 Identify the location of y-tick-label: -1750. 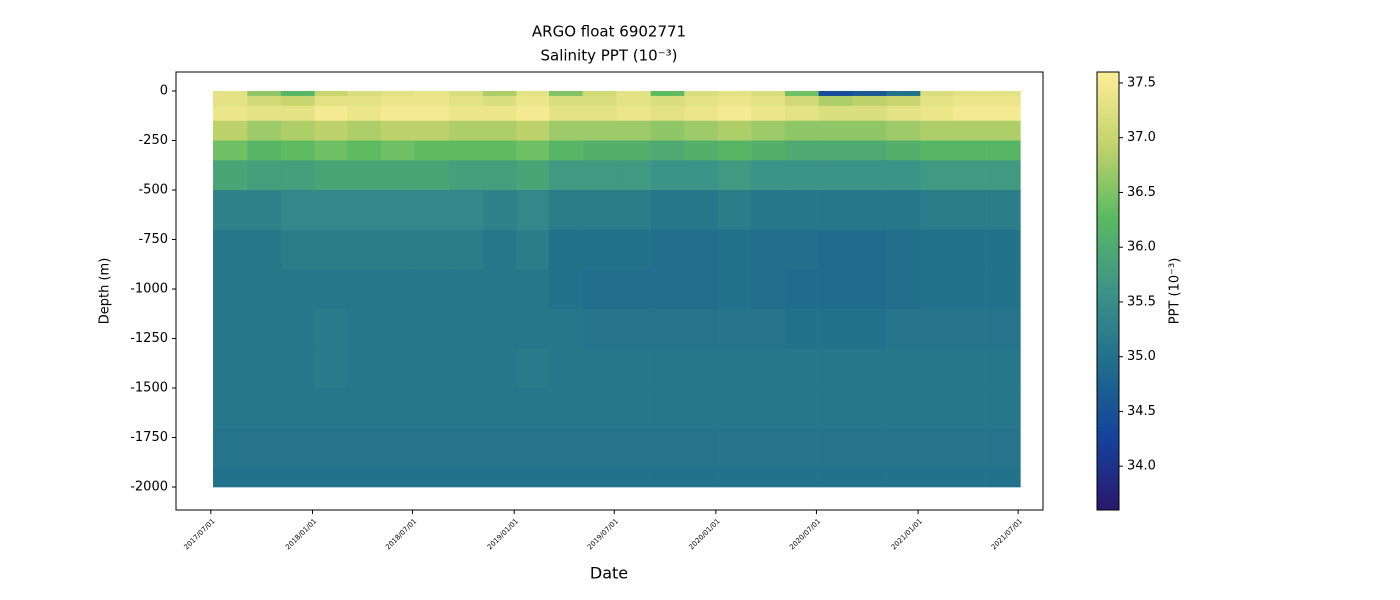
(149, 437).